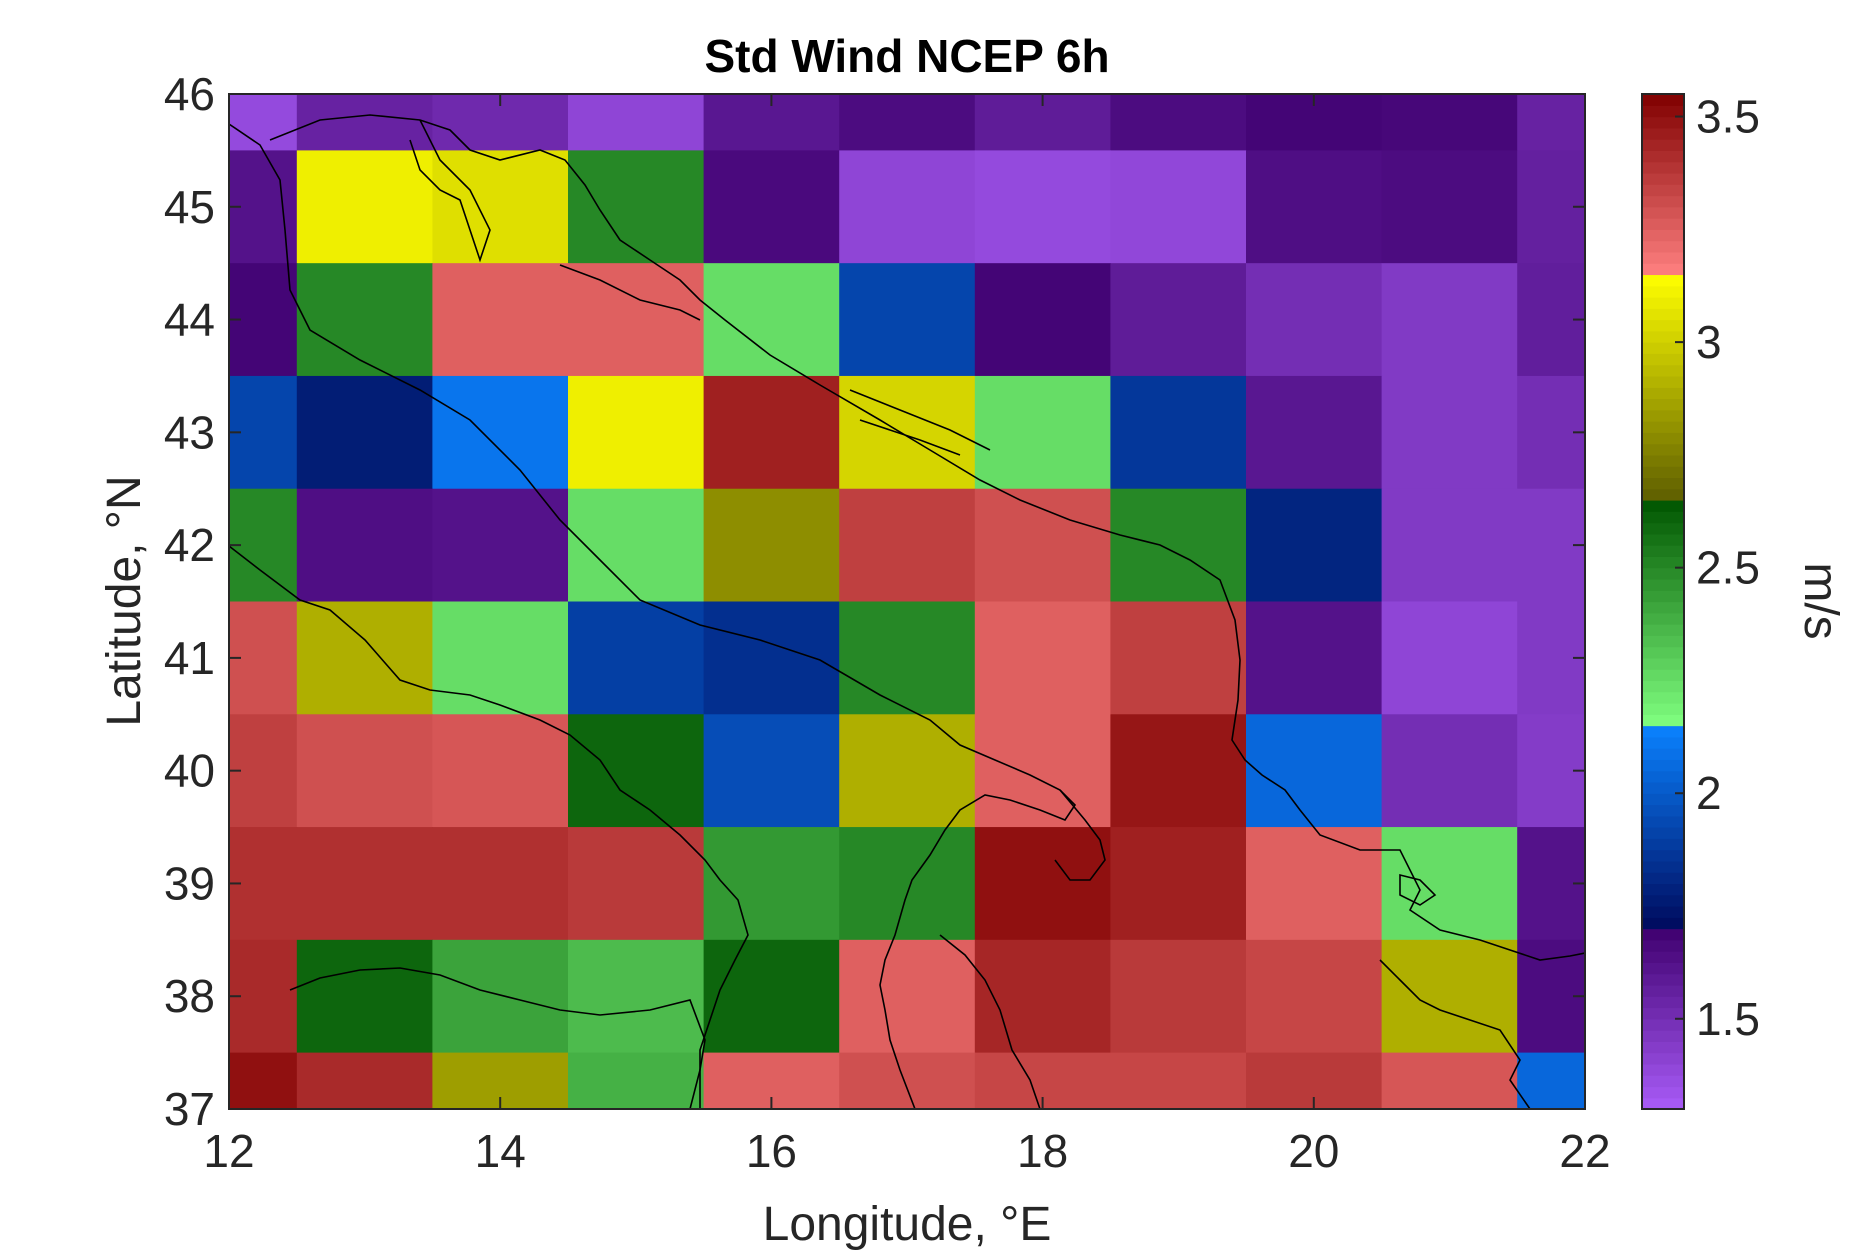  I want to click on heatmap-cell-r1-c7, so click(1178, 207).